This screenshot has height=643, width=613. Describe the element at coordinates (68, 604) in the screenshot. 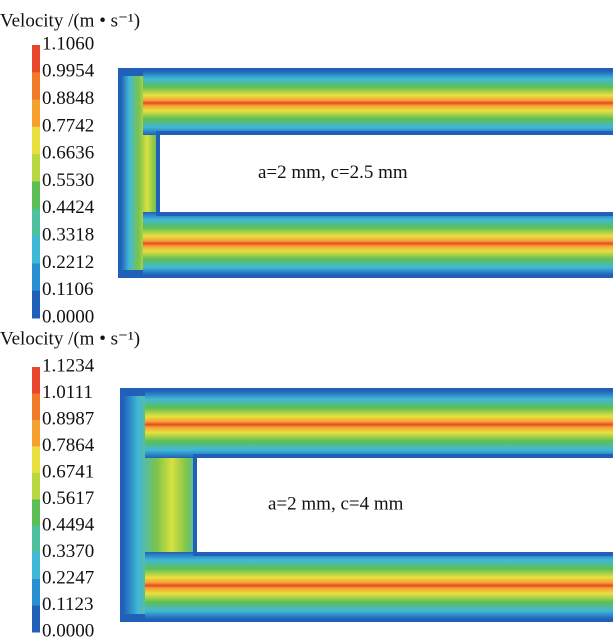

I see `colorbar-label: 0.1123` at that location.